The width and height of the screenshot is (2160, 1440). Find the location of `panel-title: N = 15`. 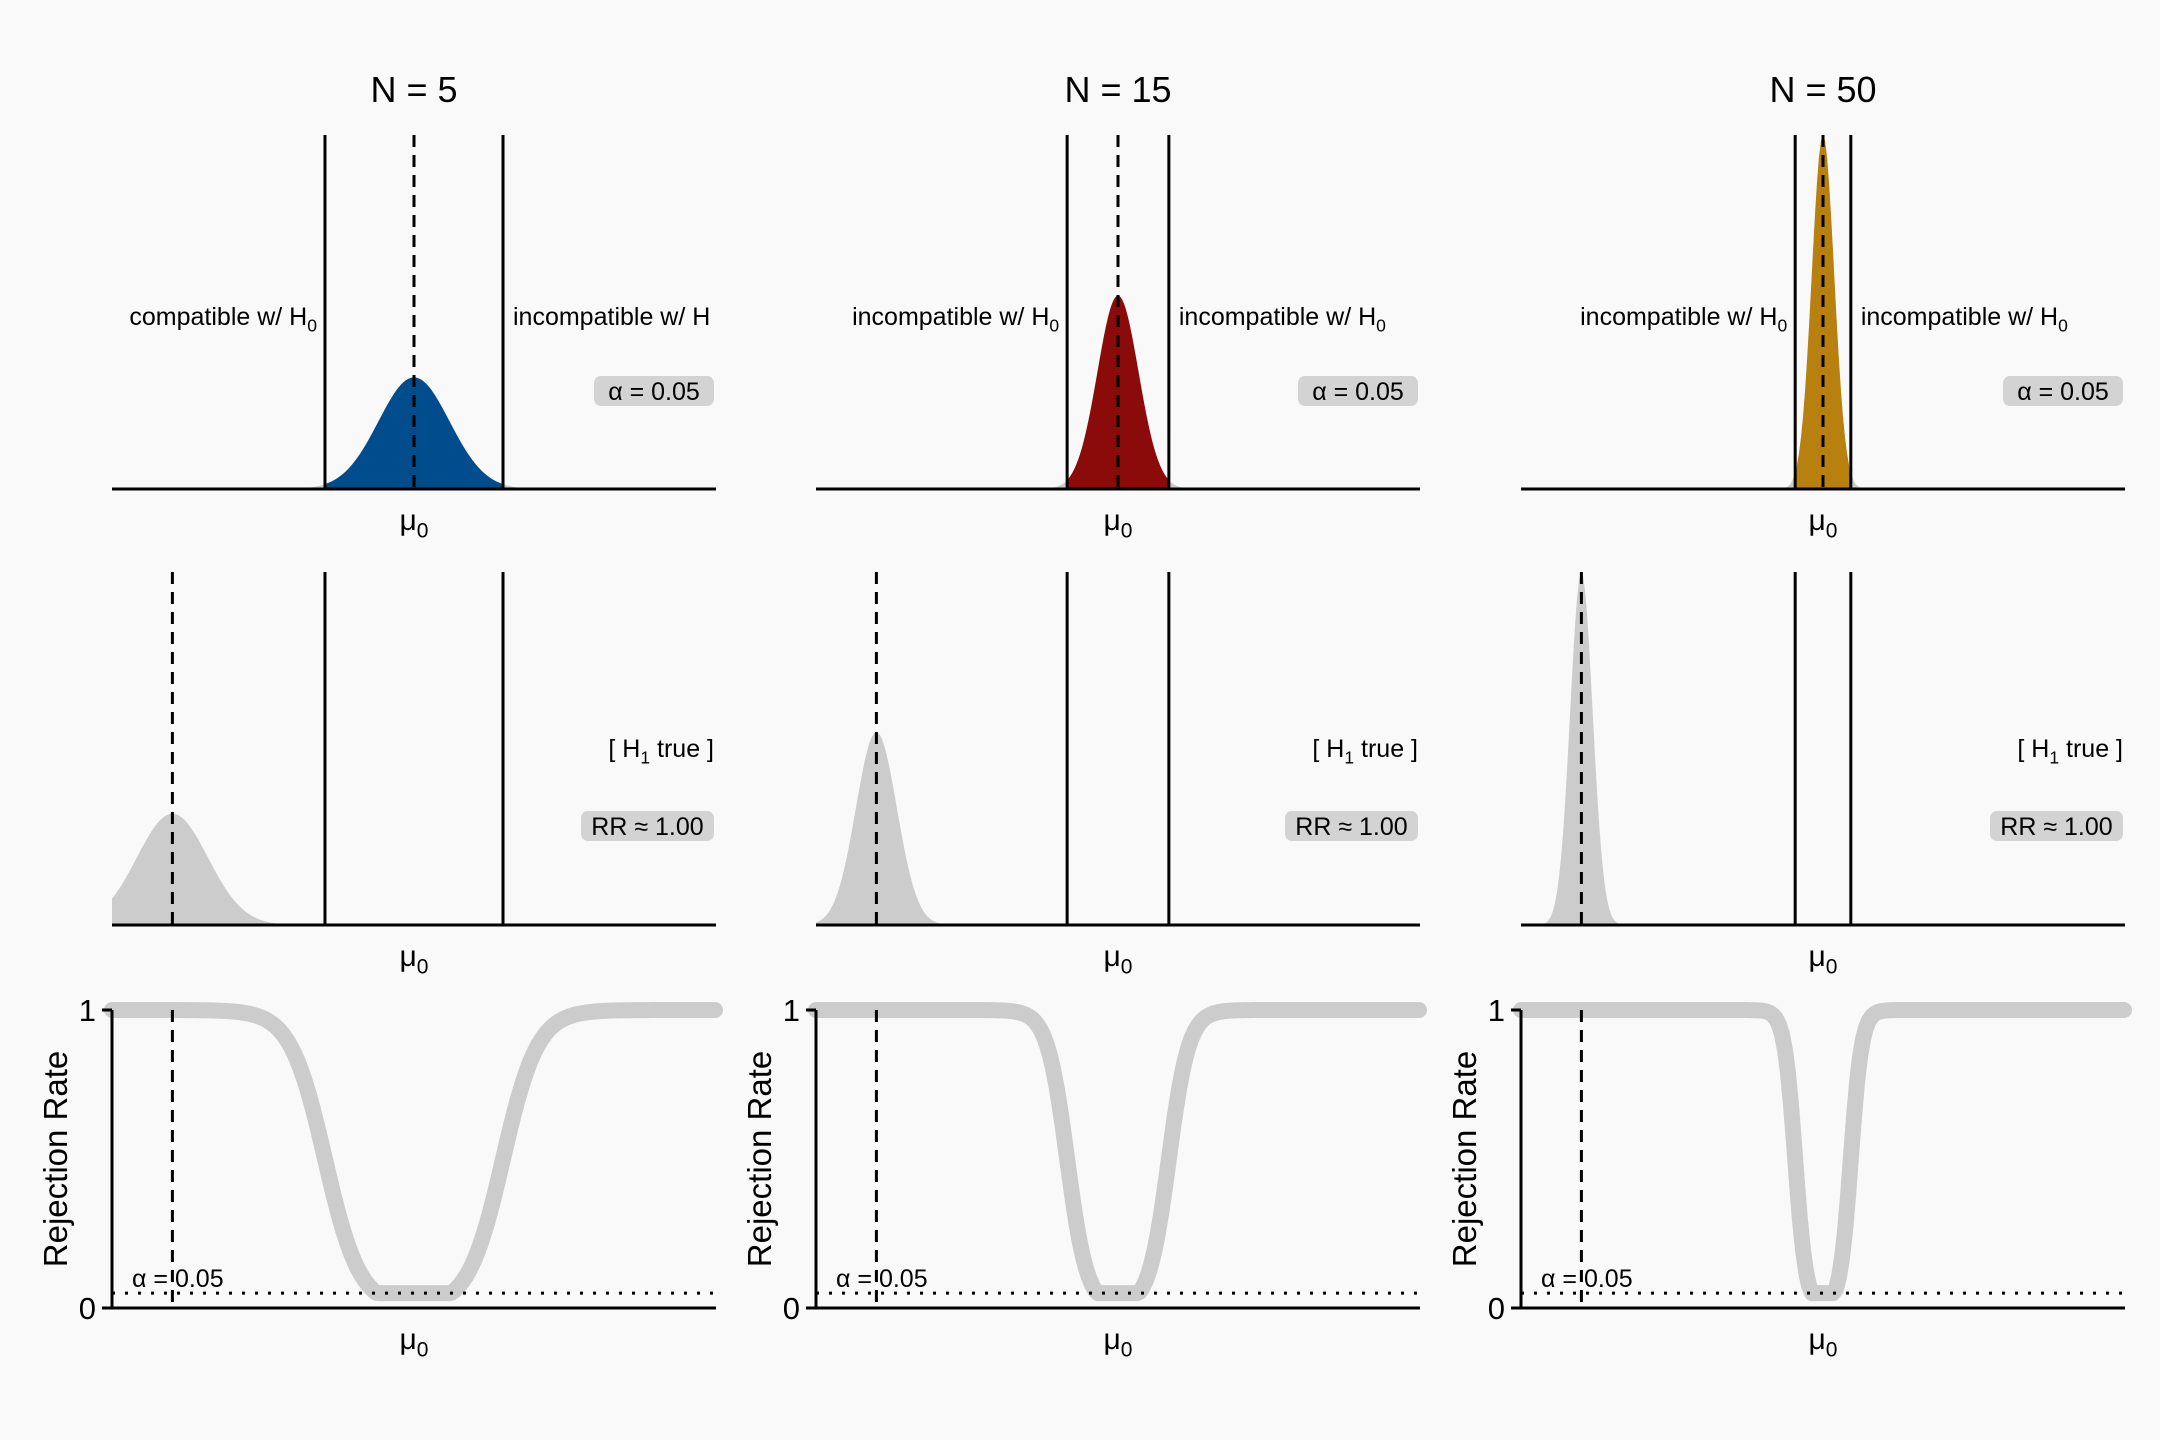

panel-title: N = 15 is located at coordinates (1117, 89).